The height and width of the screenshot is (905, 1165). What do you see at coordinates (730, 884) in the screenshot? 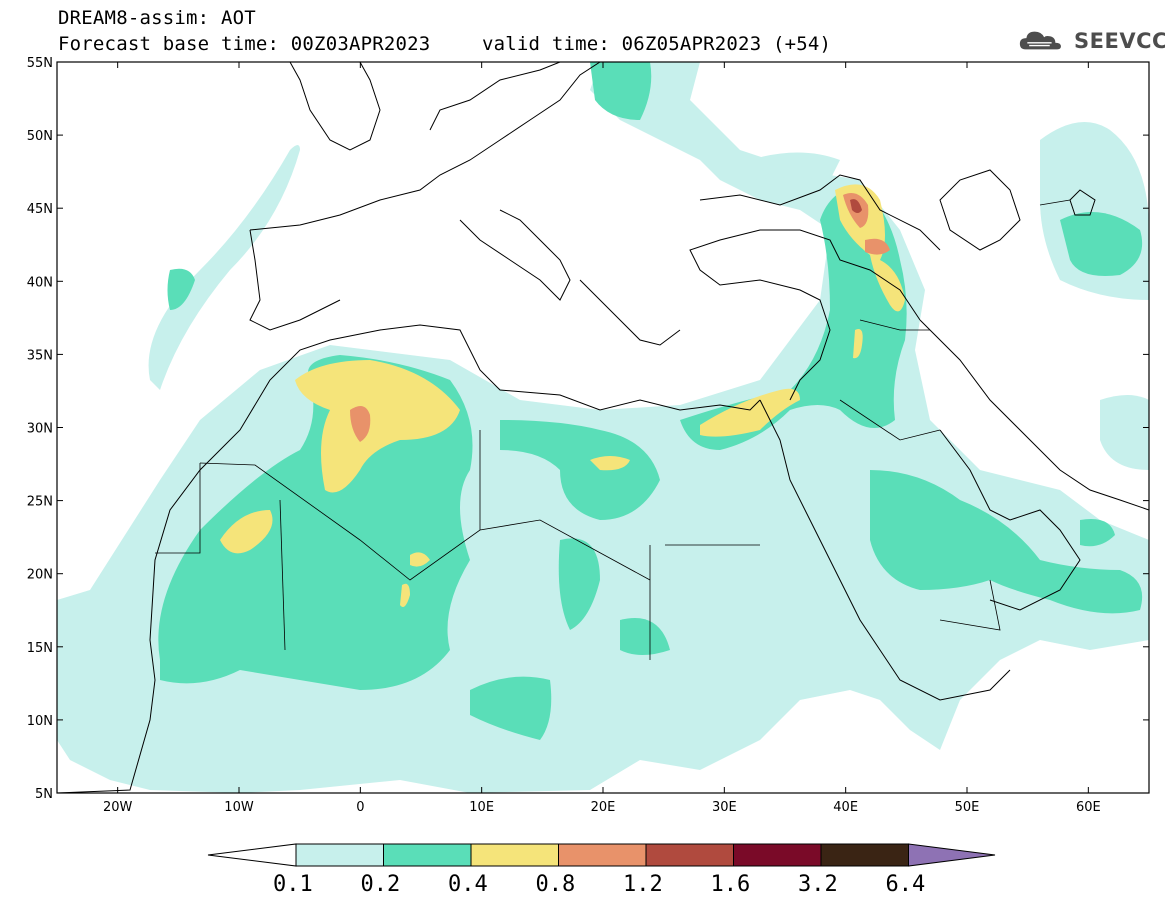
I see `colorbar-label: 1.6` at bounding box center [730, 884].